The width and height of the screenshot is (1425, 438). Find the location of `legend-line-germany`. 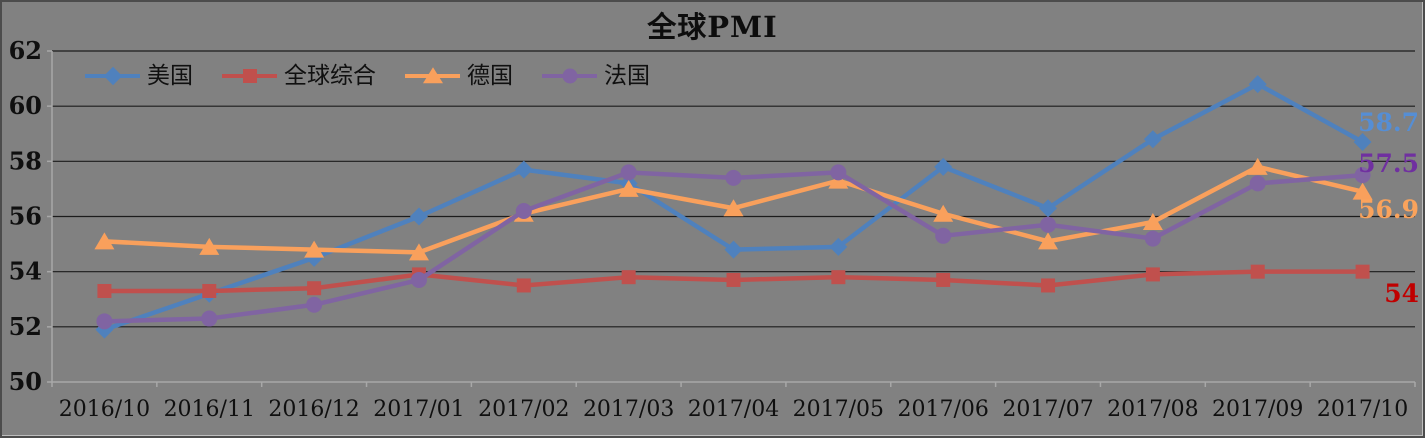

legend-line-germany is located at coordinates (432, 75).